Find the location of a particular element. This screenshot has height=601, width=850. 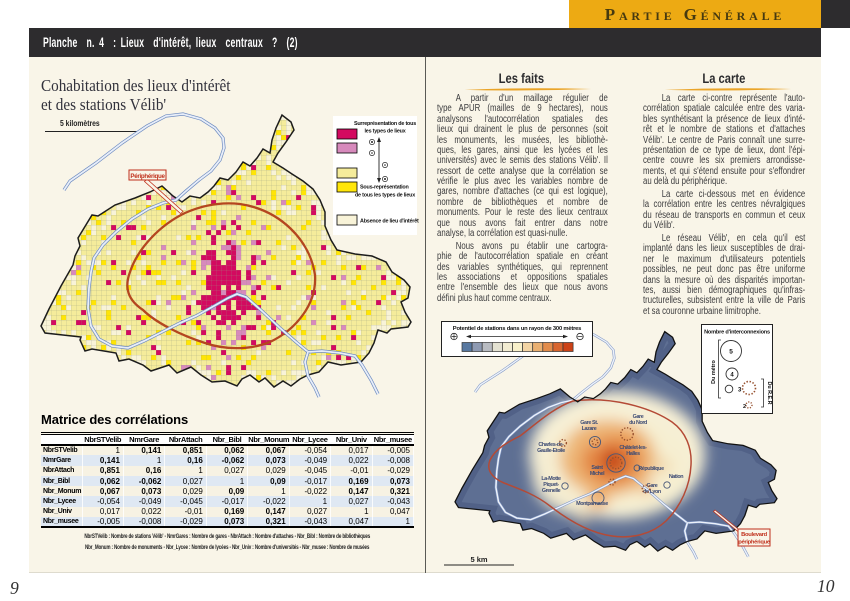

svg-text: Absence de lieu d'intérêt is located at coordinates (389, 222).